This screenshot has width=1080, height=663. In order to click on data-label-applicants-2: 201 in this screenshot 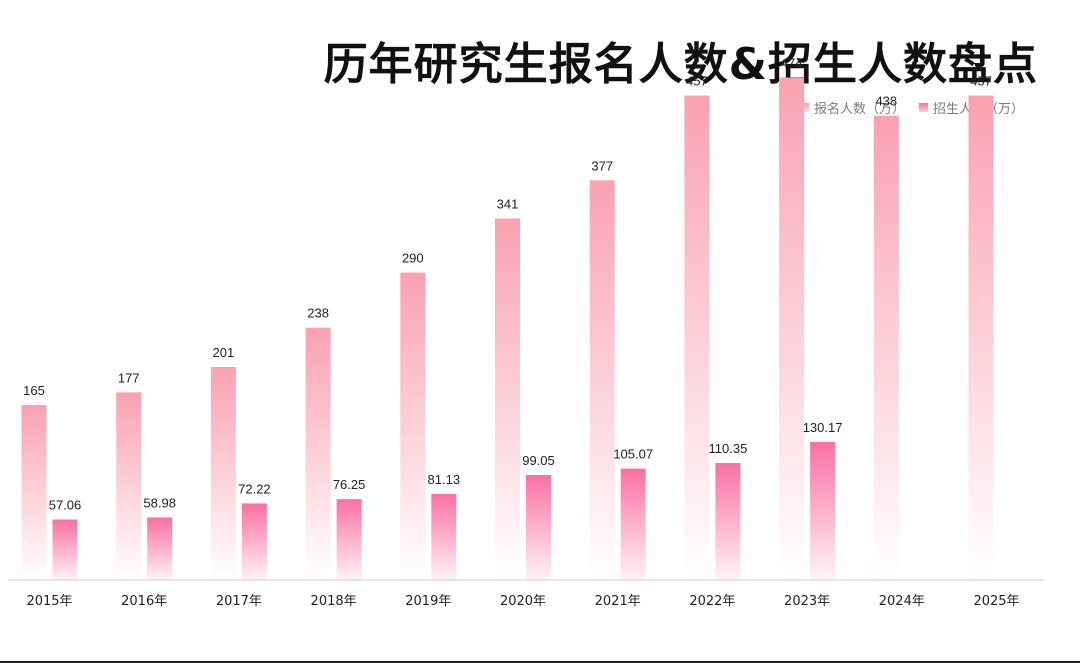, I will do `click(224, 352)`.